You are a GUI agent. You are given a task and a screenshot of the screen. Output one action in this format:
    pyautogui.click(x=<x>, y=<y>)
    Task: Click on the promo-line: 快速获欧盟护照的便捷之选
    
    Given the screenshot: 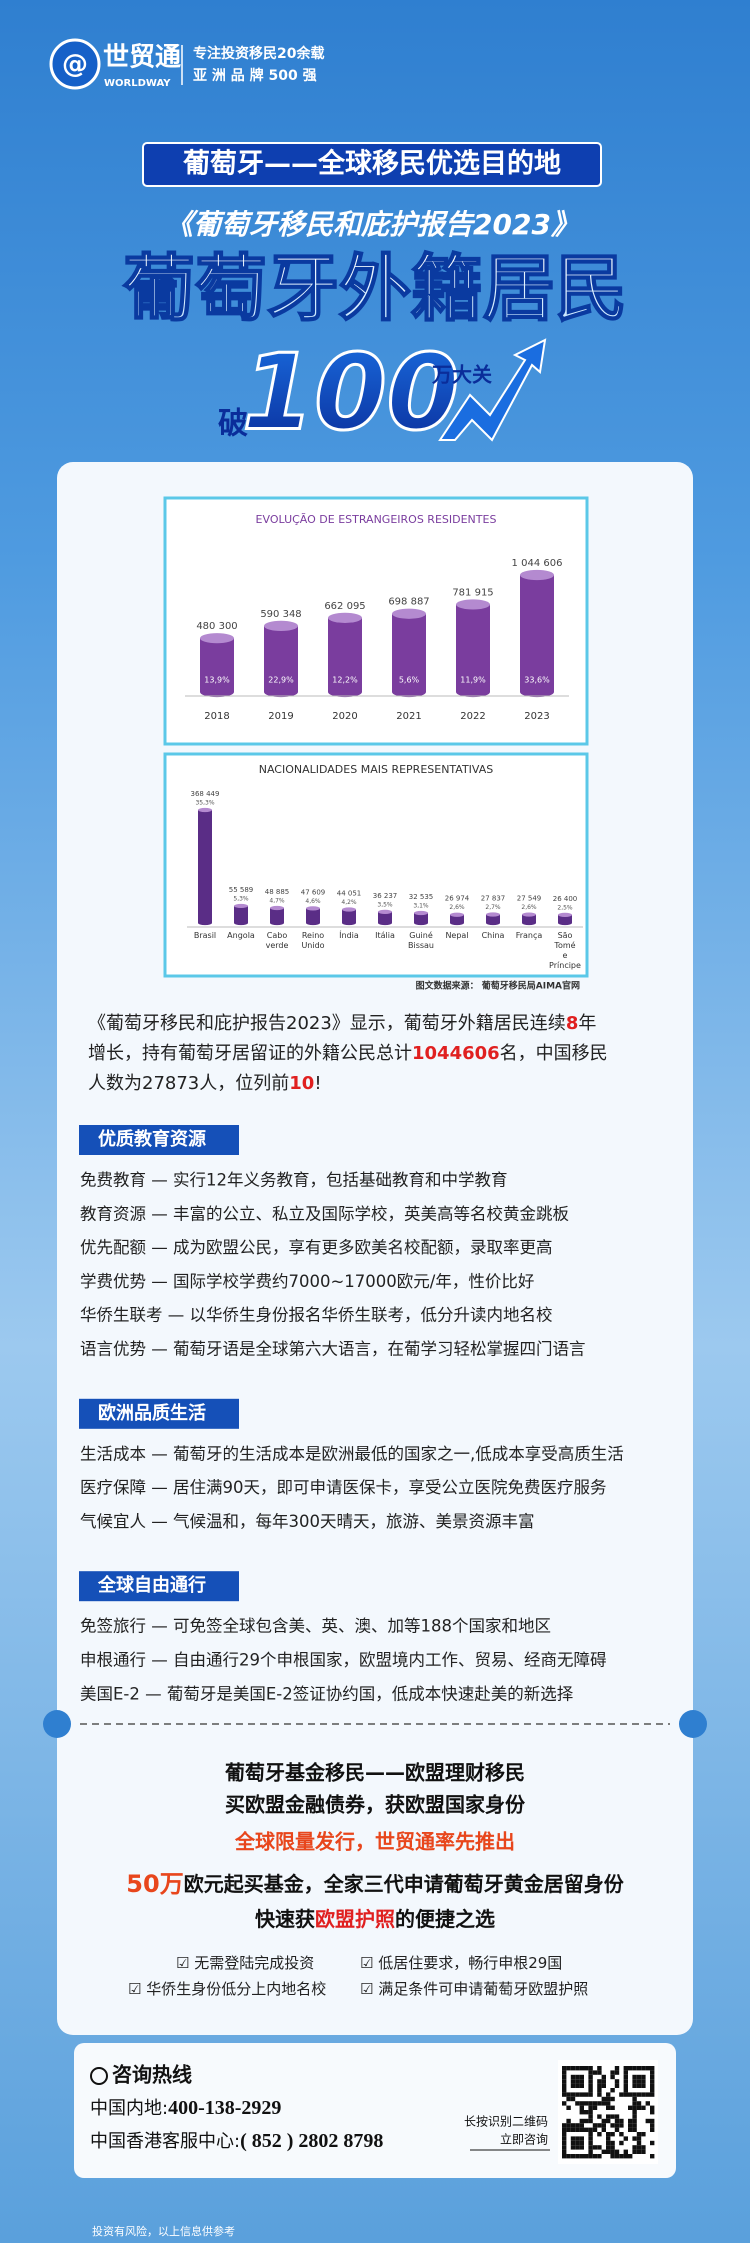 What is the action you would take?
    pyautogui.click(x=375, y=1919)
    